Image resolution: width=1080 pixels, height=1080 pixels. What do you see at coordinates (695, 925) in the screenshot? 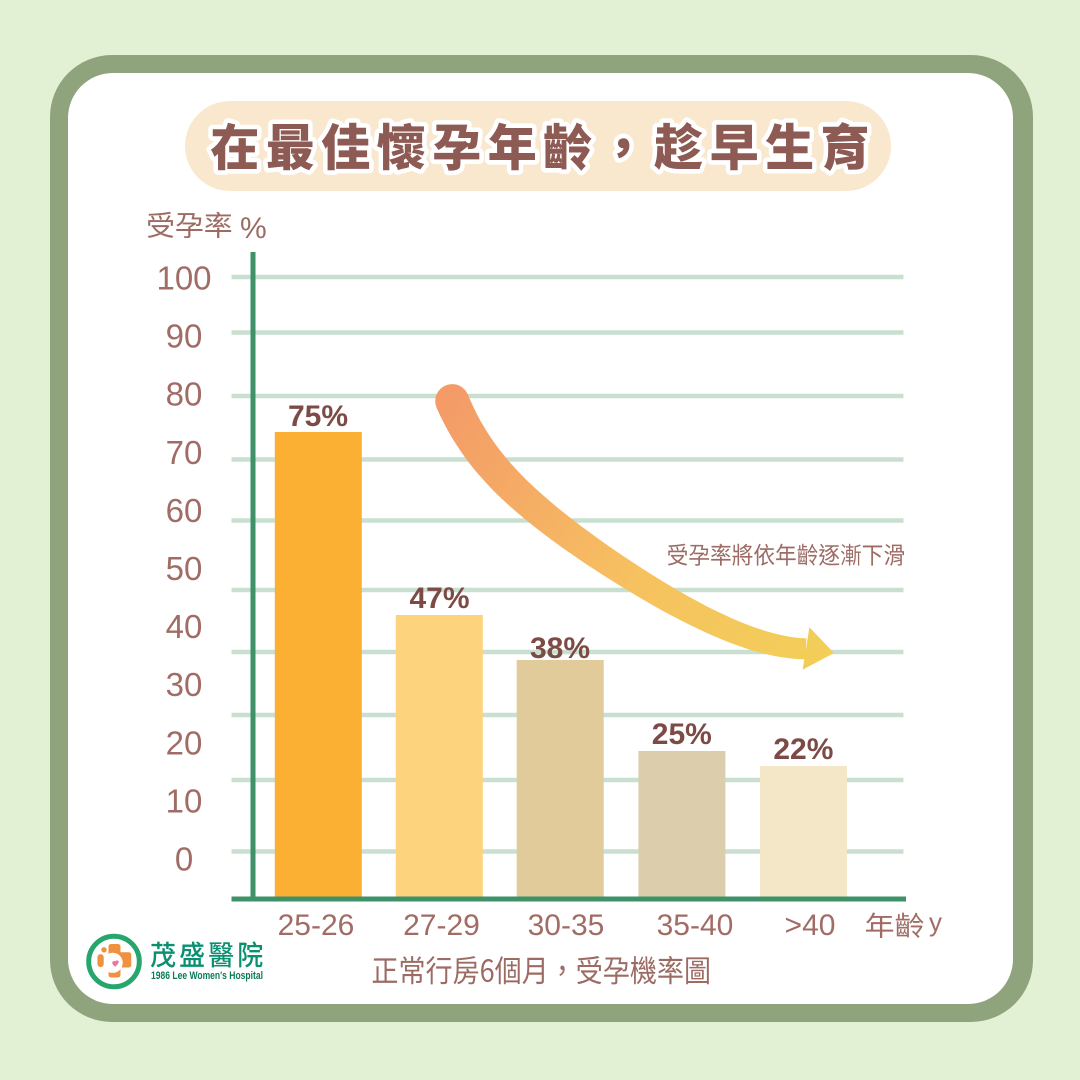
I see `svg-text: 35-40` at bounding box center [695, 925].